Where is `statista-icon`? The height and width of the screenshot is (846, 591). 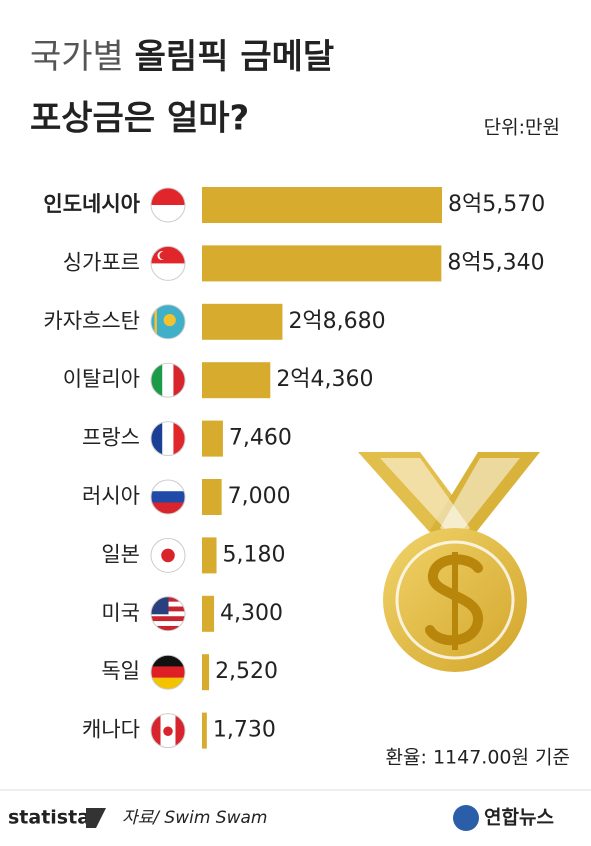
statista-icon is located at coordinates (96, 818).